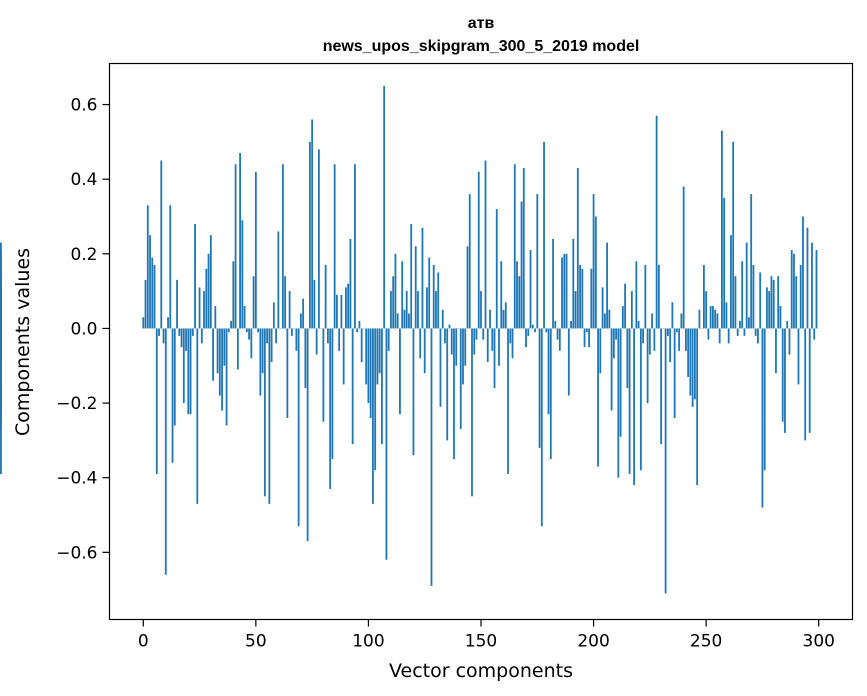 Image resolution: width=867 pixels, height=696 pixels. I want to click on y-tick-label: 0.2, so click(83, 255).